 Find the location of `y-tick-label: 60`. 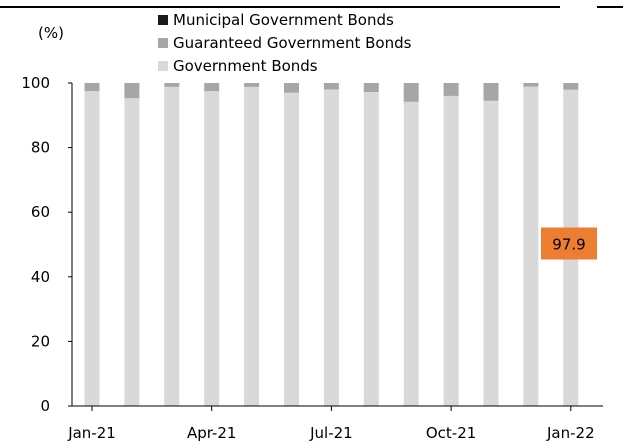

y-tick-label: 60 is located at coordinates (40, 212).